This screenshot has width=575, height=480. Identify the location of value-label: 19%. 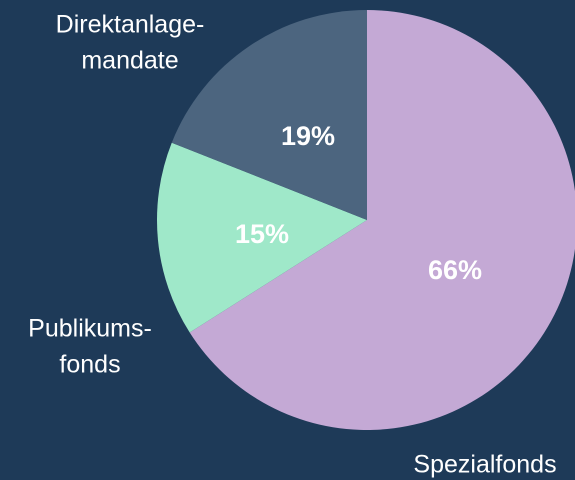
(308, 136).